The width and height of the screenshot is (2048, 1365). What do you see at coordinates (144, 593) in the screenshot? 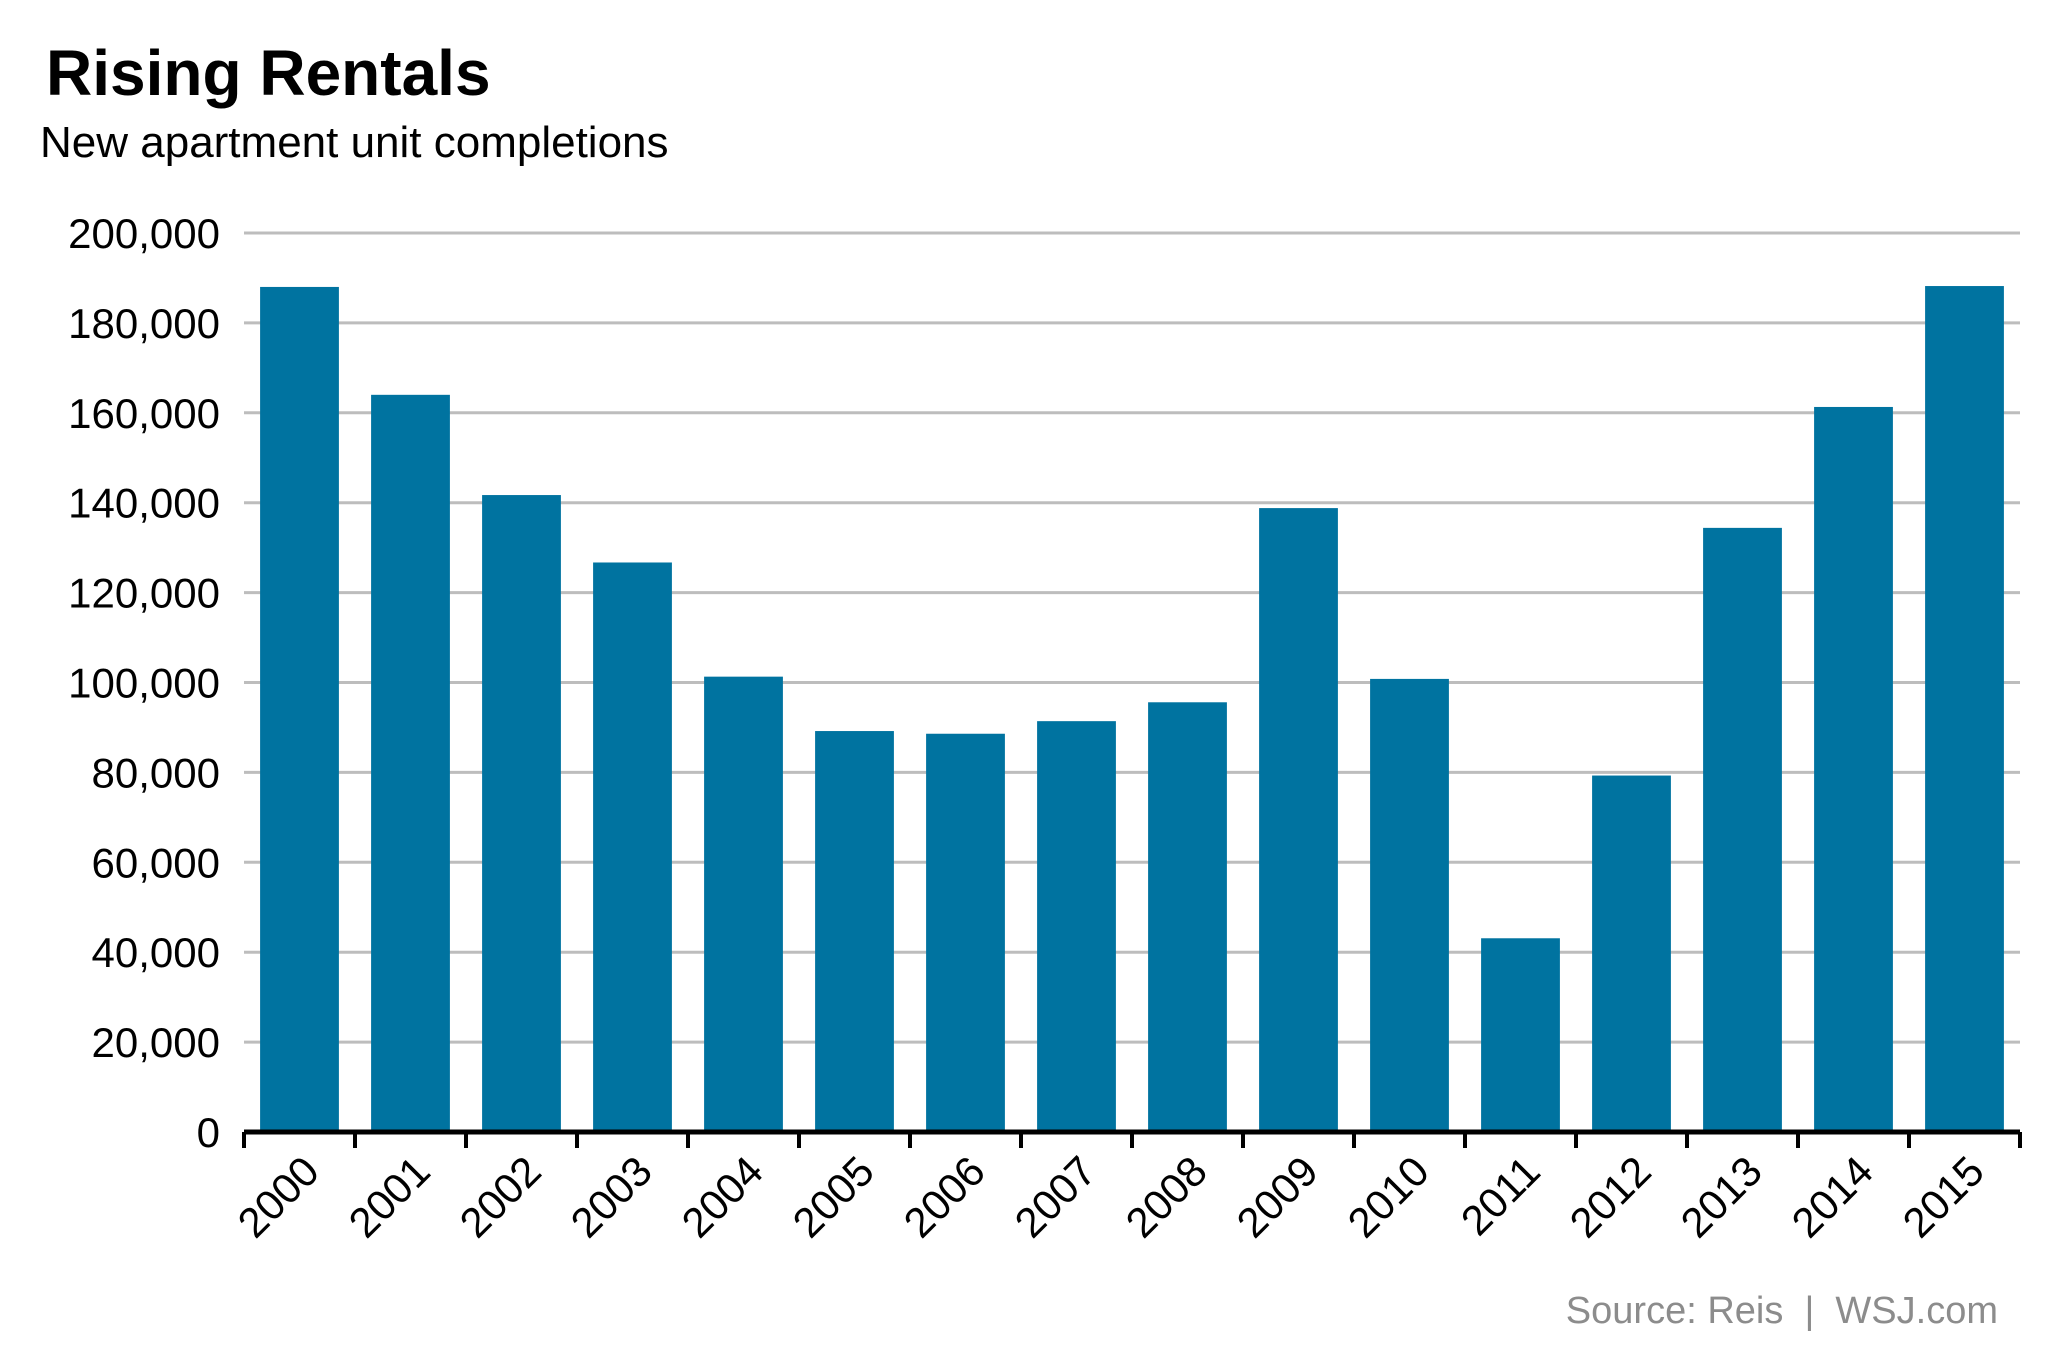
I see `y-tick-label: 120,000` at bounding box center [144, 593].